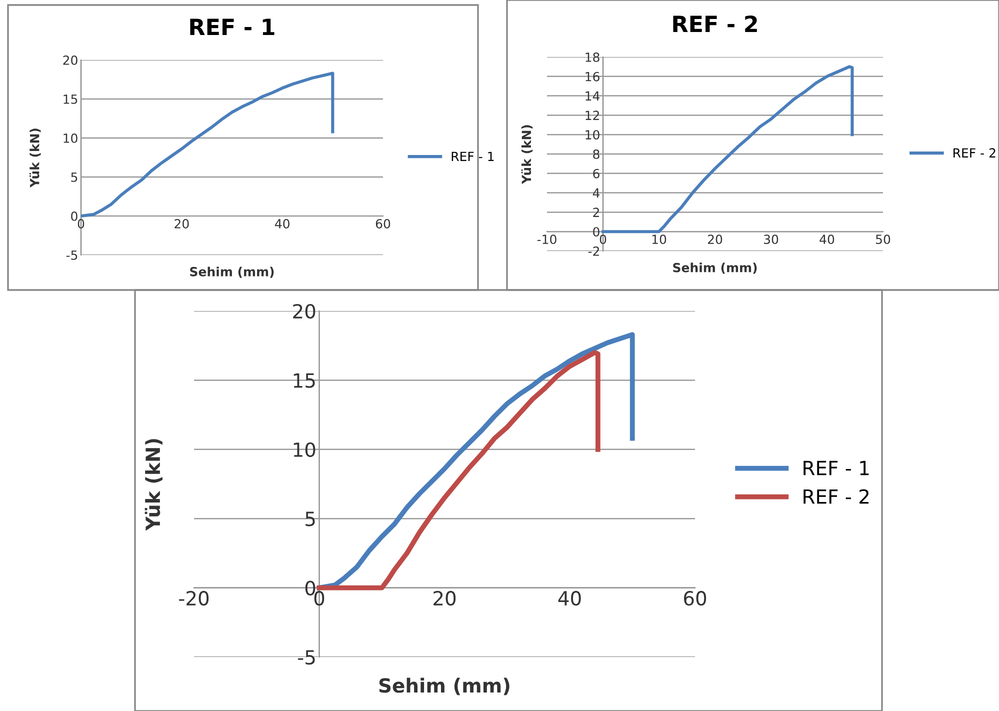  What do you see at coordinates (715, 24) in the screenshot?
I see `chart-title: REF - 2` at bounding box center [715, 24].